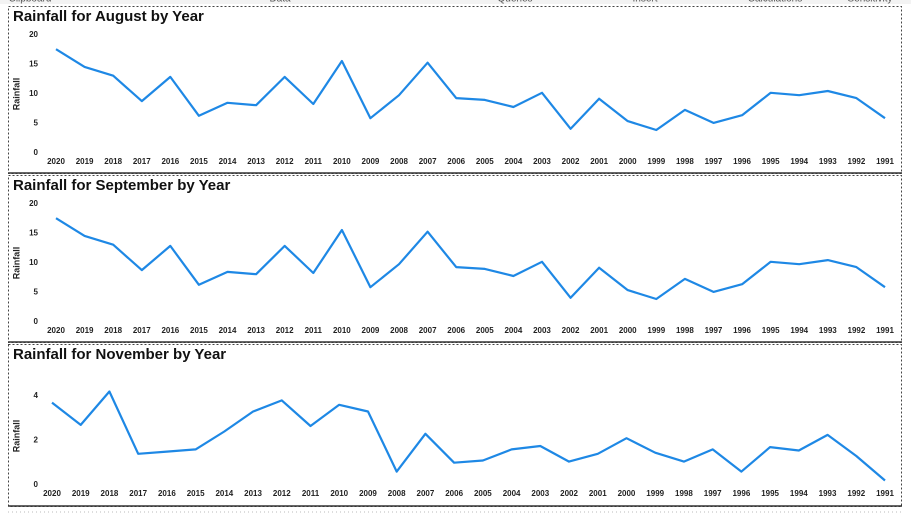 The width and height of the screenshot is (911, 516). I want to click on ribbon-strip, so click(455, 2).